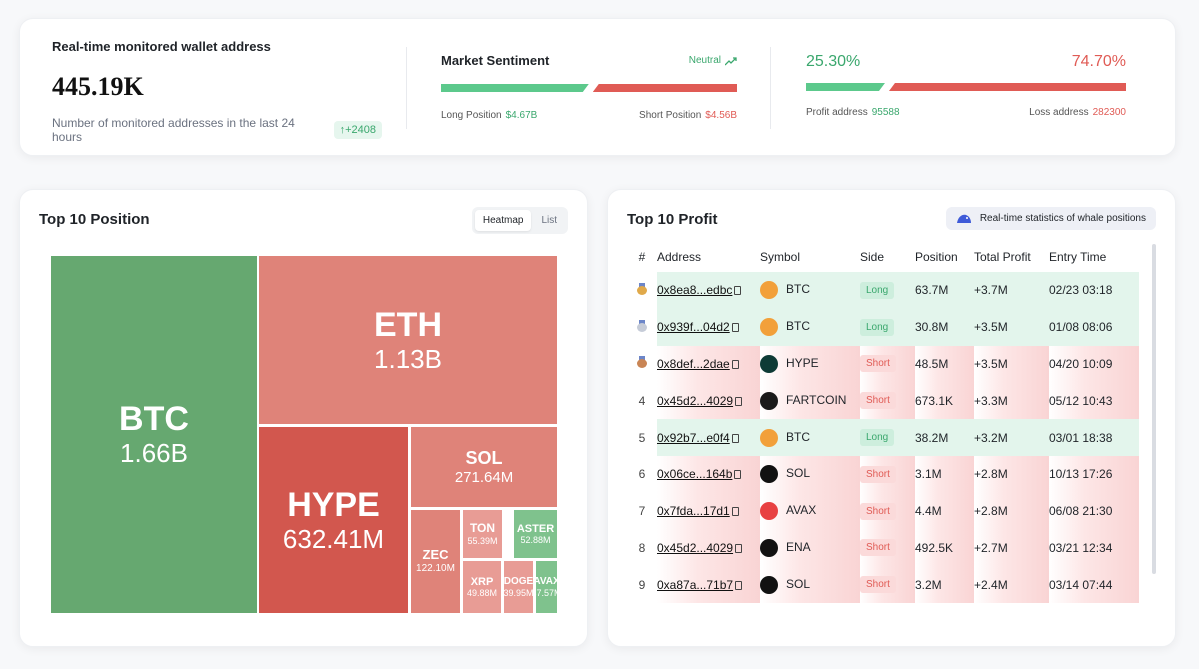 The height and width of the screenshot is (669, 1199). Describe the element at coordinates (695, 290) in the screenshot. I see `address-link: 0x8ea8...edbc` at that location.